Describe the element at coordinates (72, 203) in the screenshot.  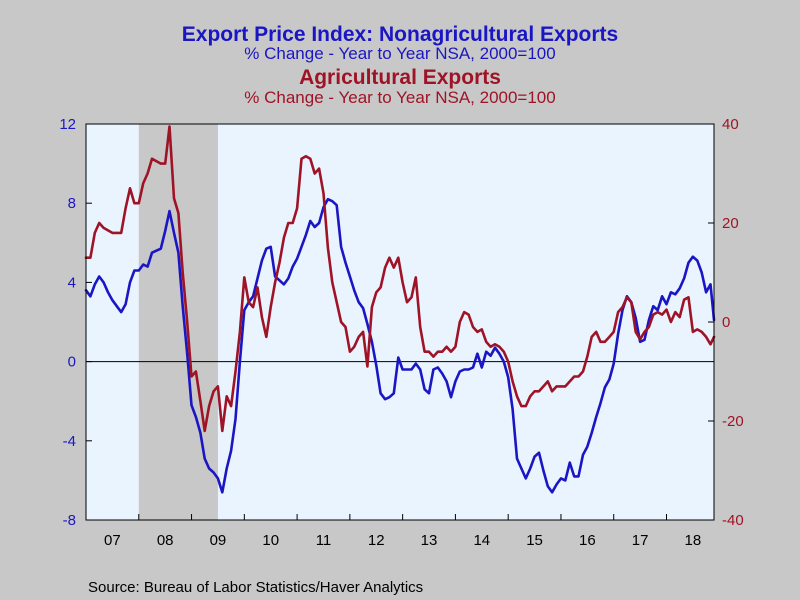
I see `left-tick-label: 8` at that location.